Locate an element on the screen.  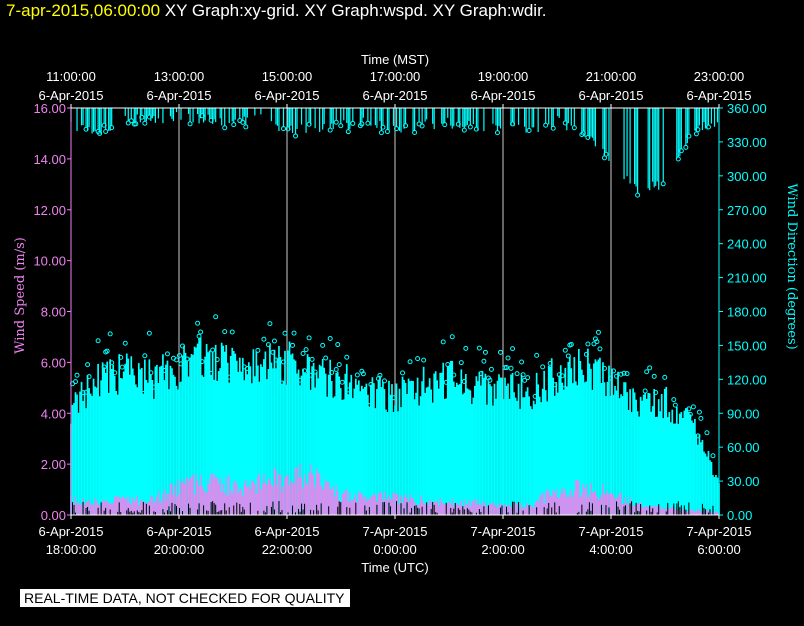
right-tick-label: 150.00 is located at coordinates (747, 345).